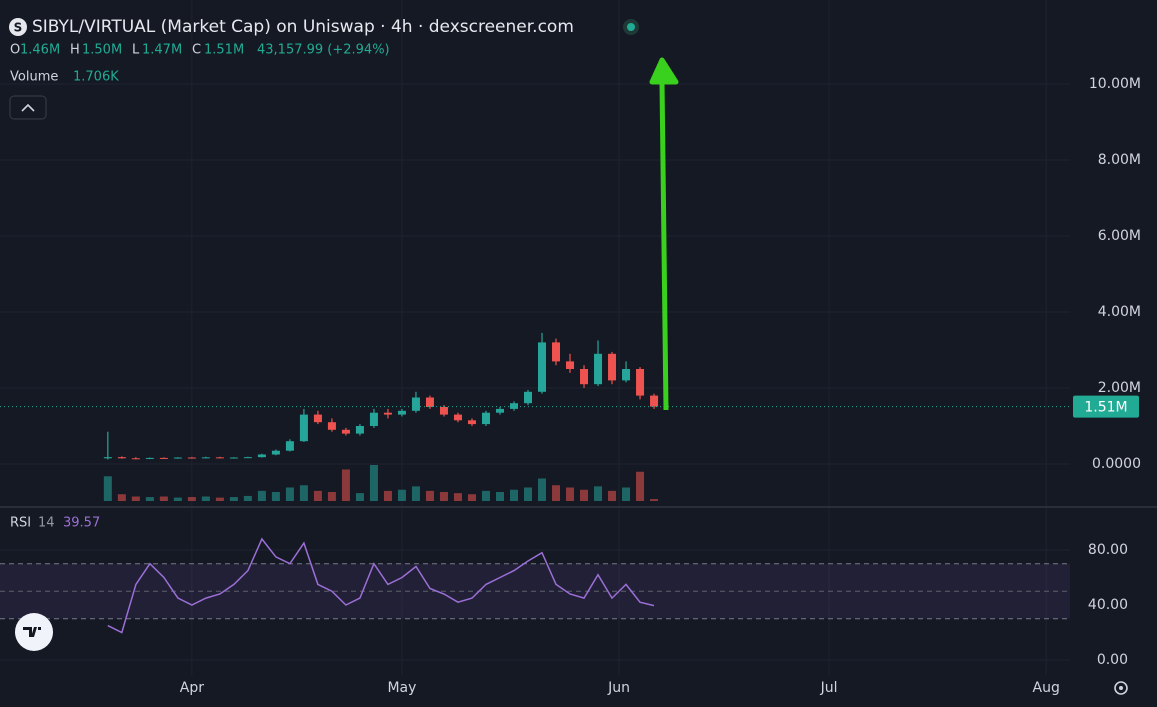  What do you see at coordinates (96, 77) in the screenshot?
I see `volume-value: 1.706K` at bounding box center [96, 77].